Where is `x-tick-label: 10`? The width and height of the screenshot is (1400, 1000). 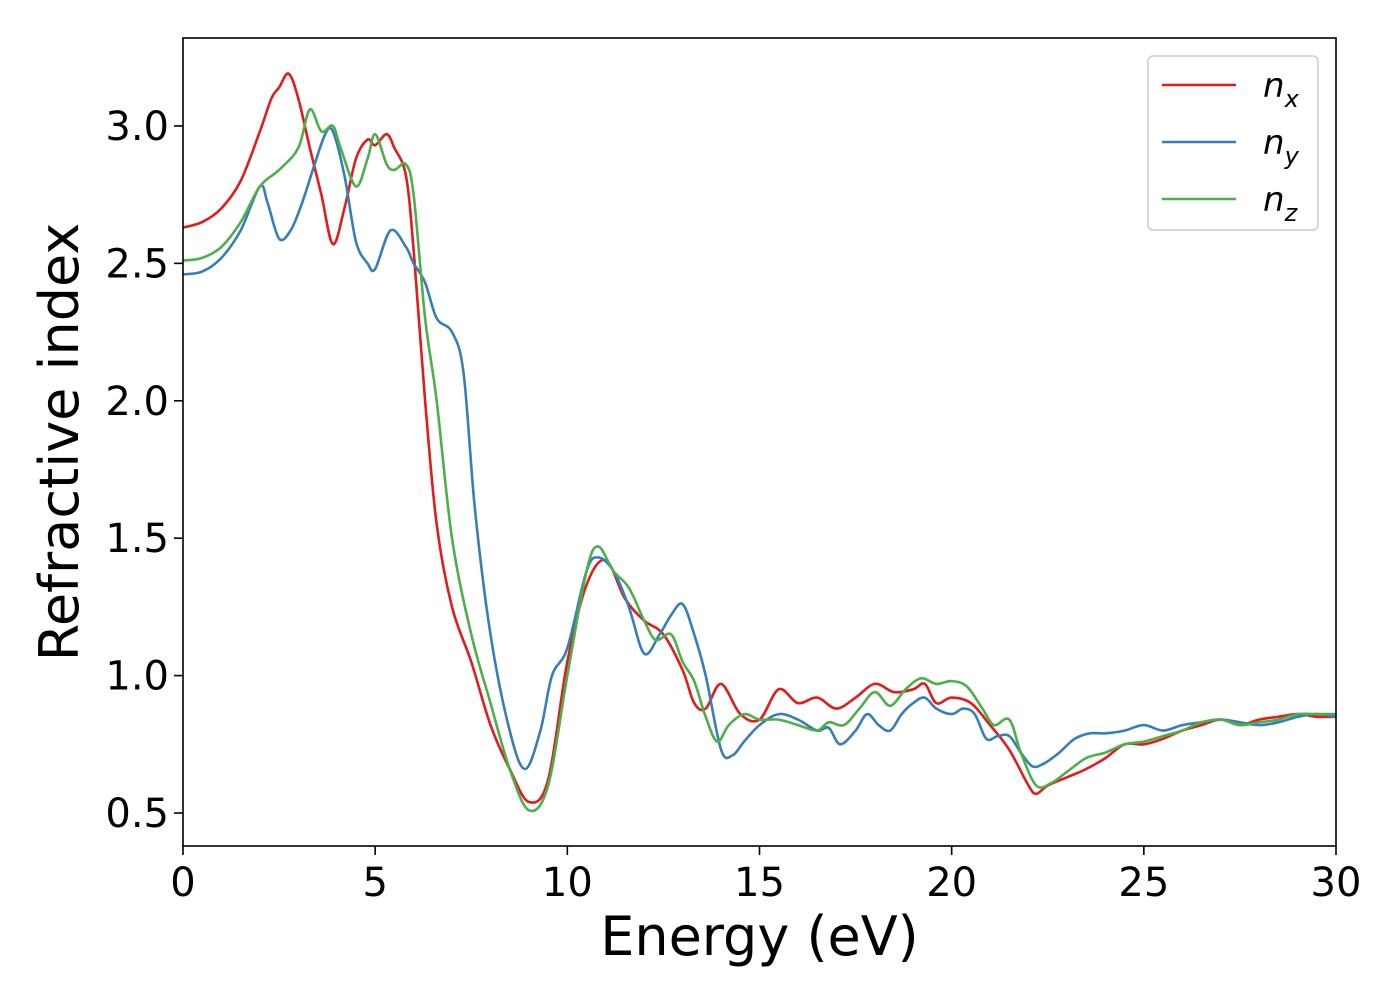 x-tick-label: 10 is located at coordinates (567, 883).